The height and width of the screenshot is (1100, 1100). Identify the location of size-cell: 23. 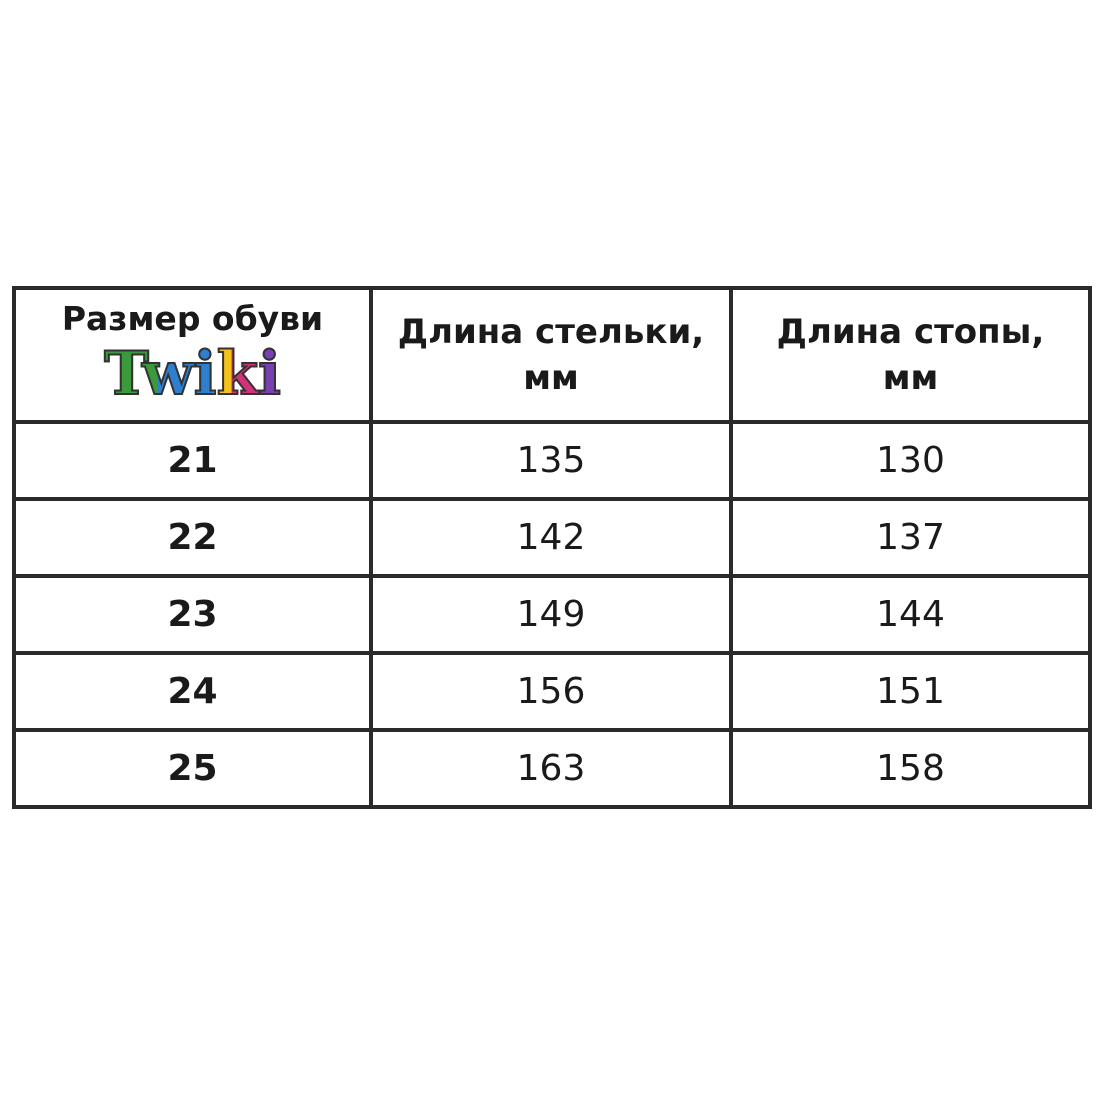
(192, 614).